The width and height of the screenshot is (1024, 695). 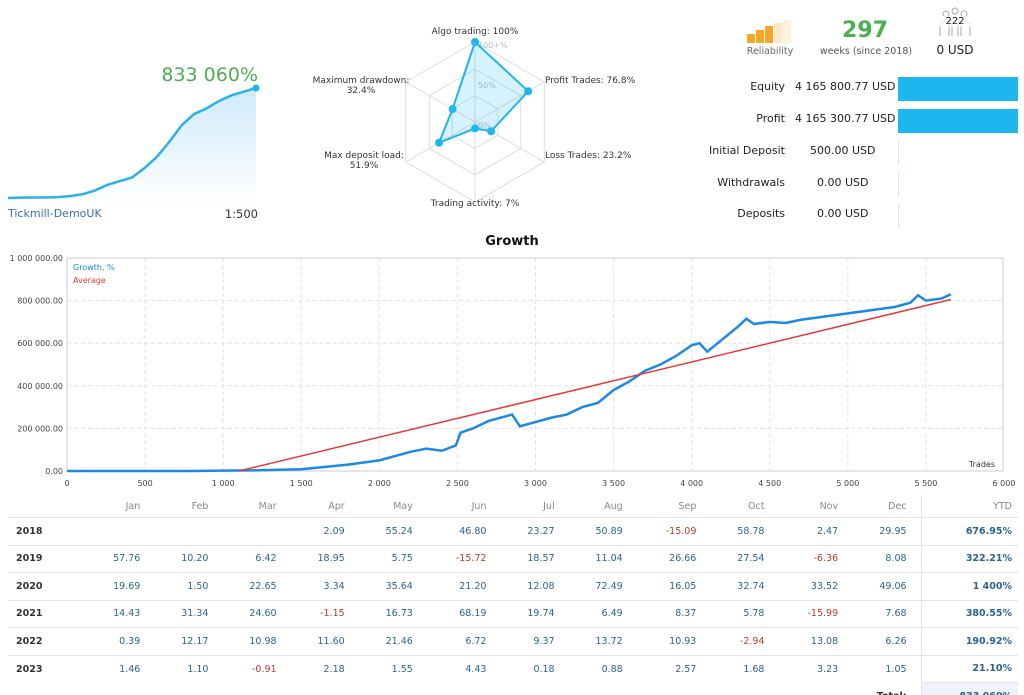 What do you see at coordinates (843, 182) in the screenshot?
I see `account-value: 0.00 USD` at bounding box center [843, 182].